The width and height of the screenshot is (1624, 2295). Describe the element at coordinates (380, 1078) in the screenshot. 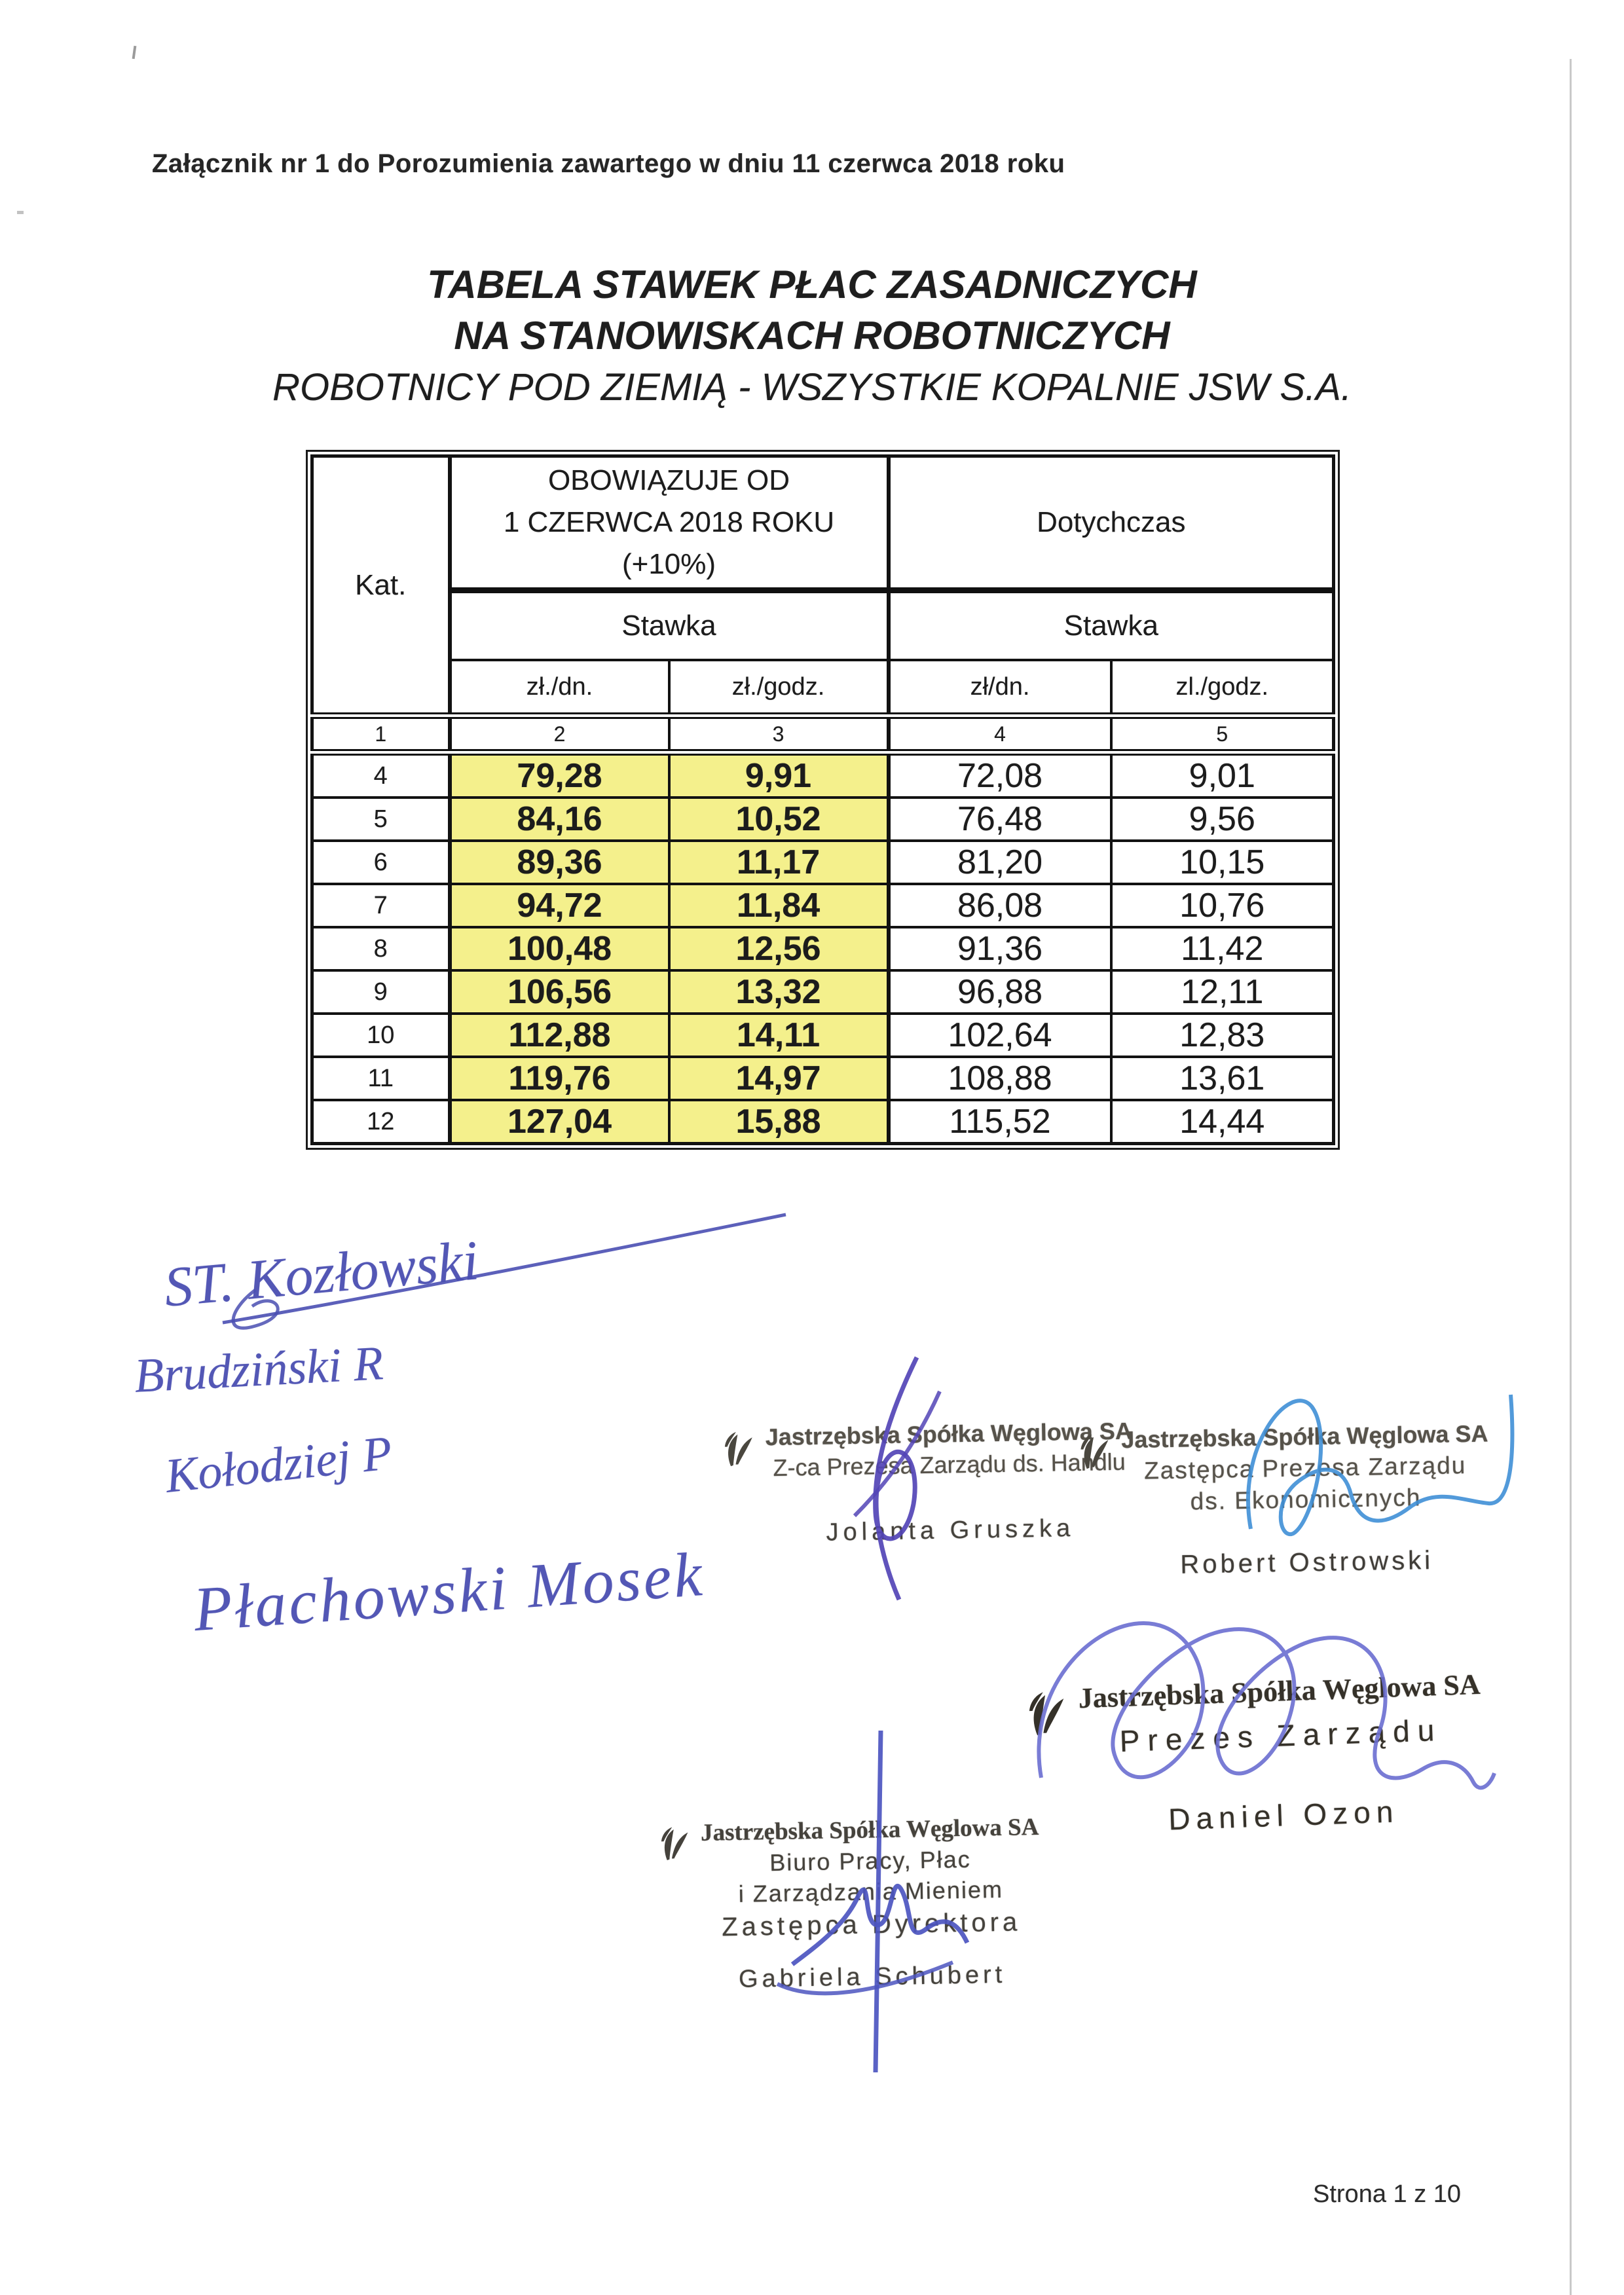

I see `kat-cell: 11` at that location.